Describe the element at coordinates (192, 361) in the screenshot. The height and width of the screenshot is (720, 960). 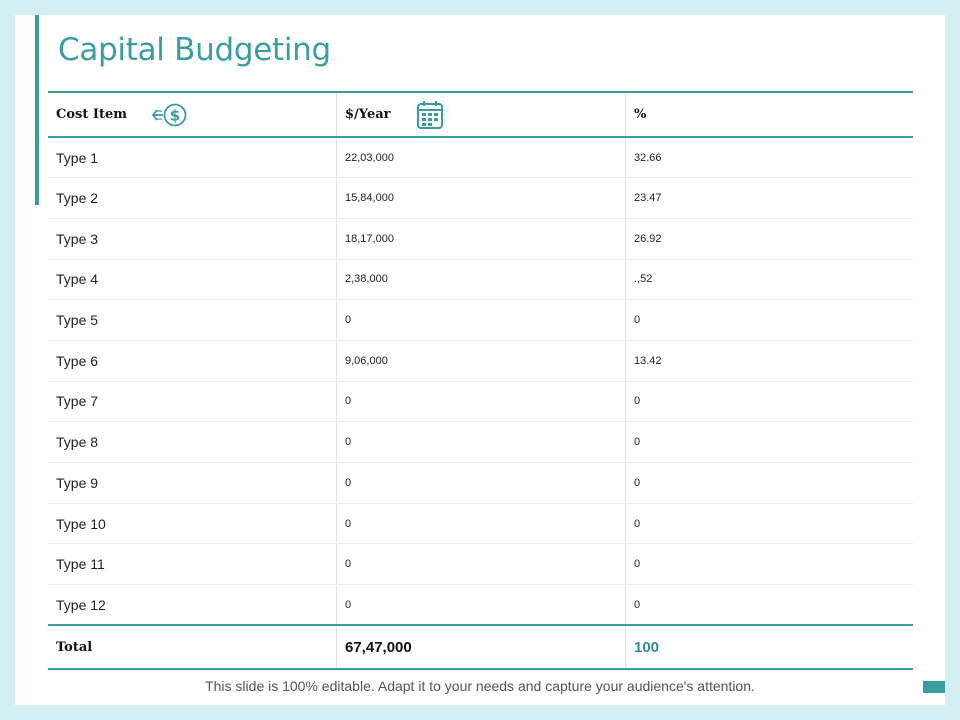
I see `row-name-cell: Type 6` at that location.